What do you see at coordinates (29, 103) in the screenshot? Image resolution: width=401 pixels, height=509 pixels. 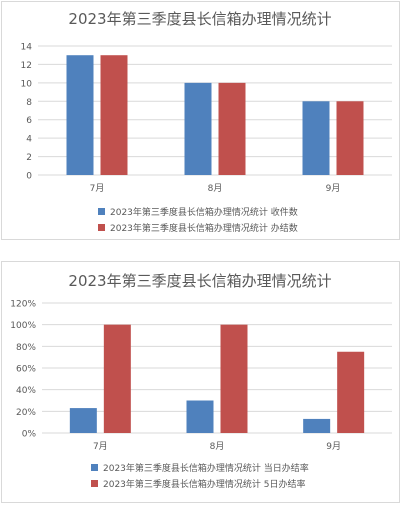 I see `y-tick-label: 8` at bounding box center [29, 103].